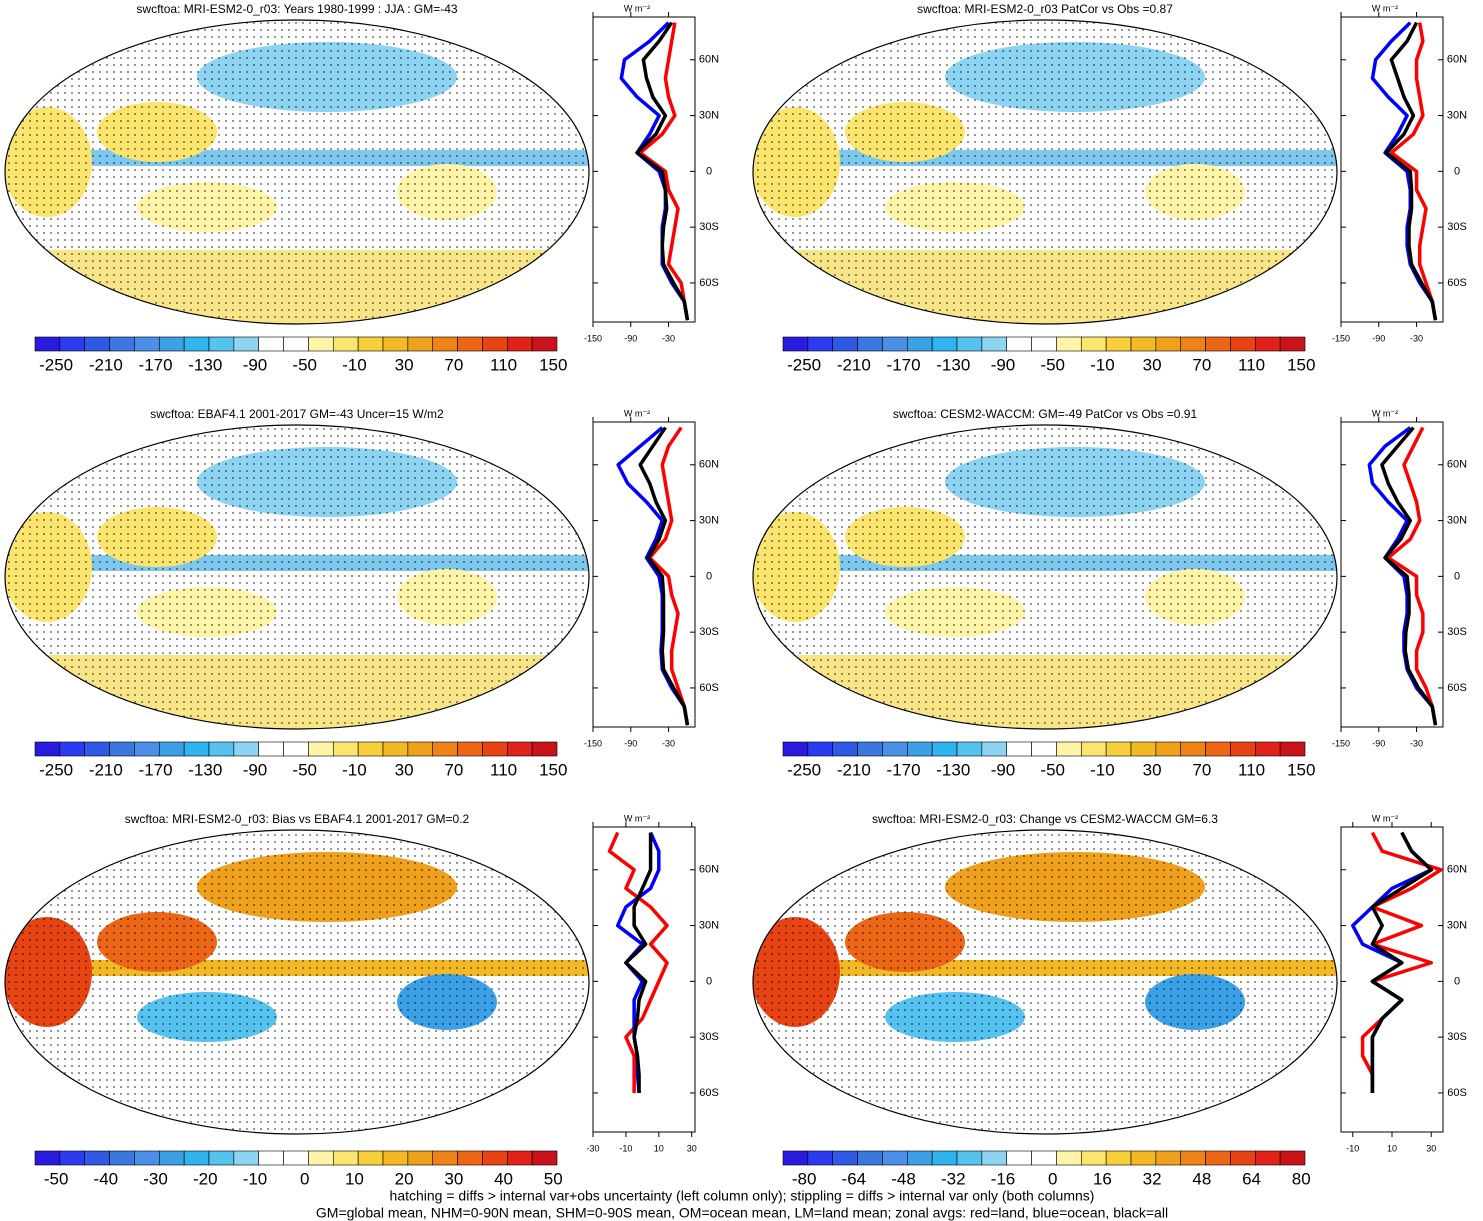 This screenshot has height=1221, width=1483. I want to click on plot-frame, so click(644, 169).